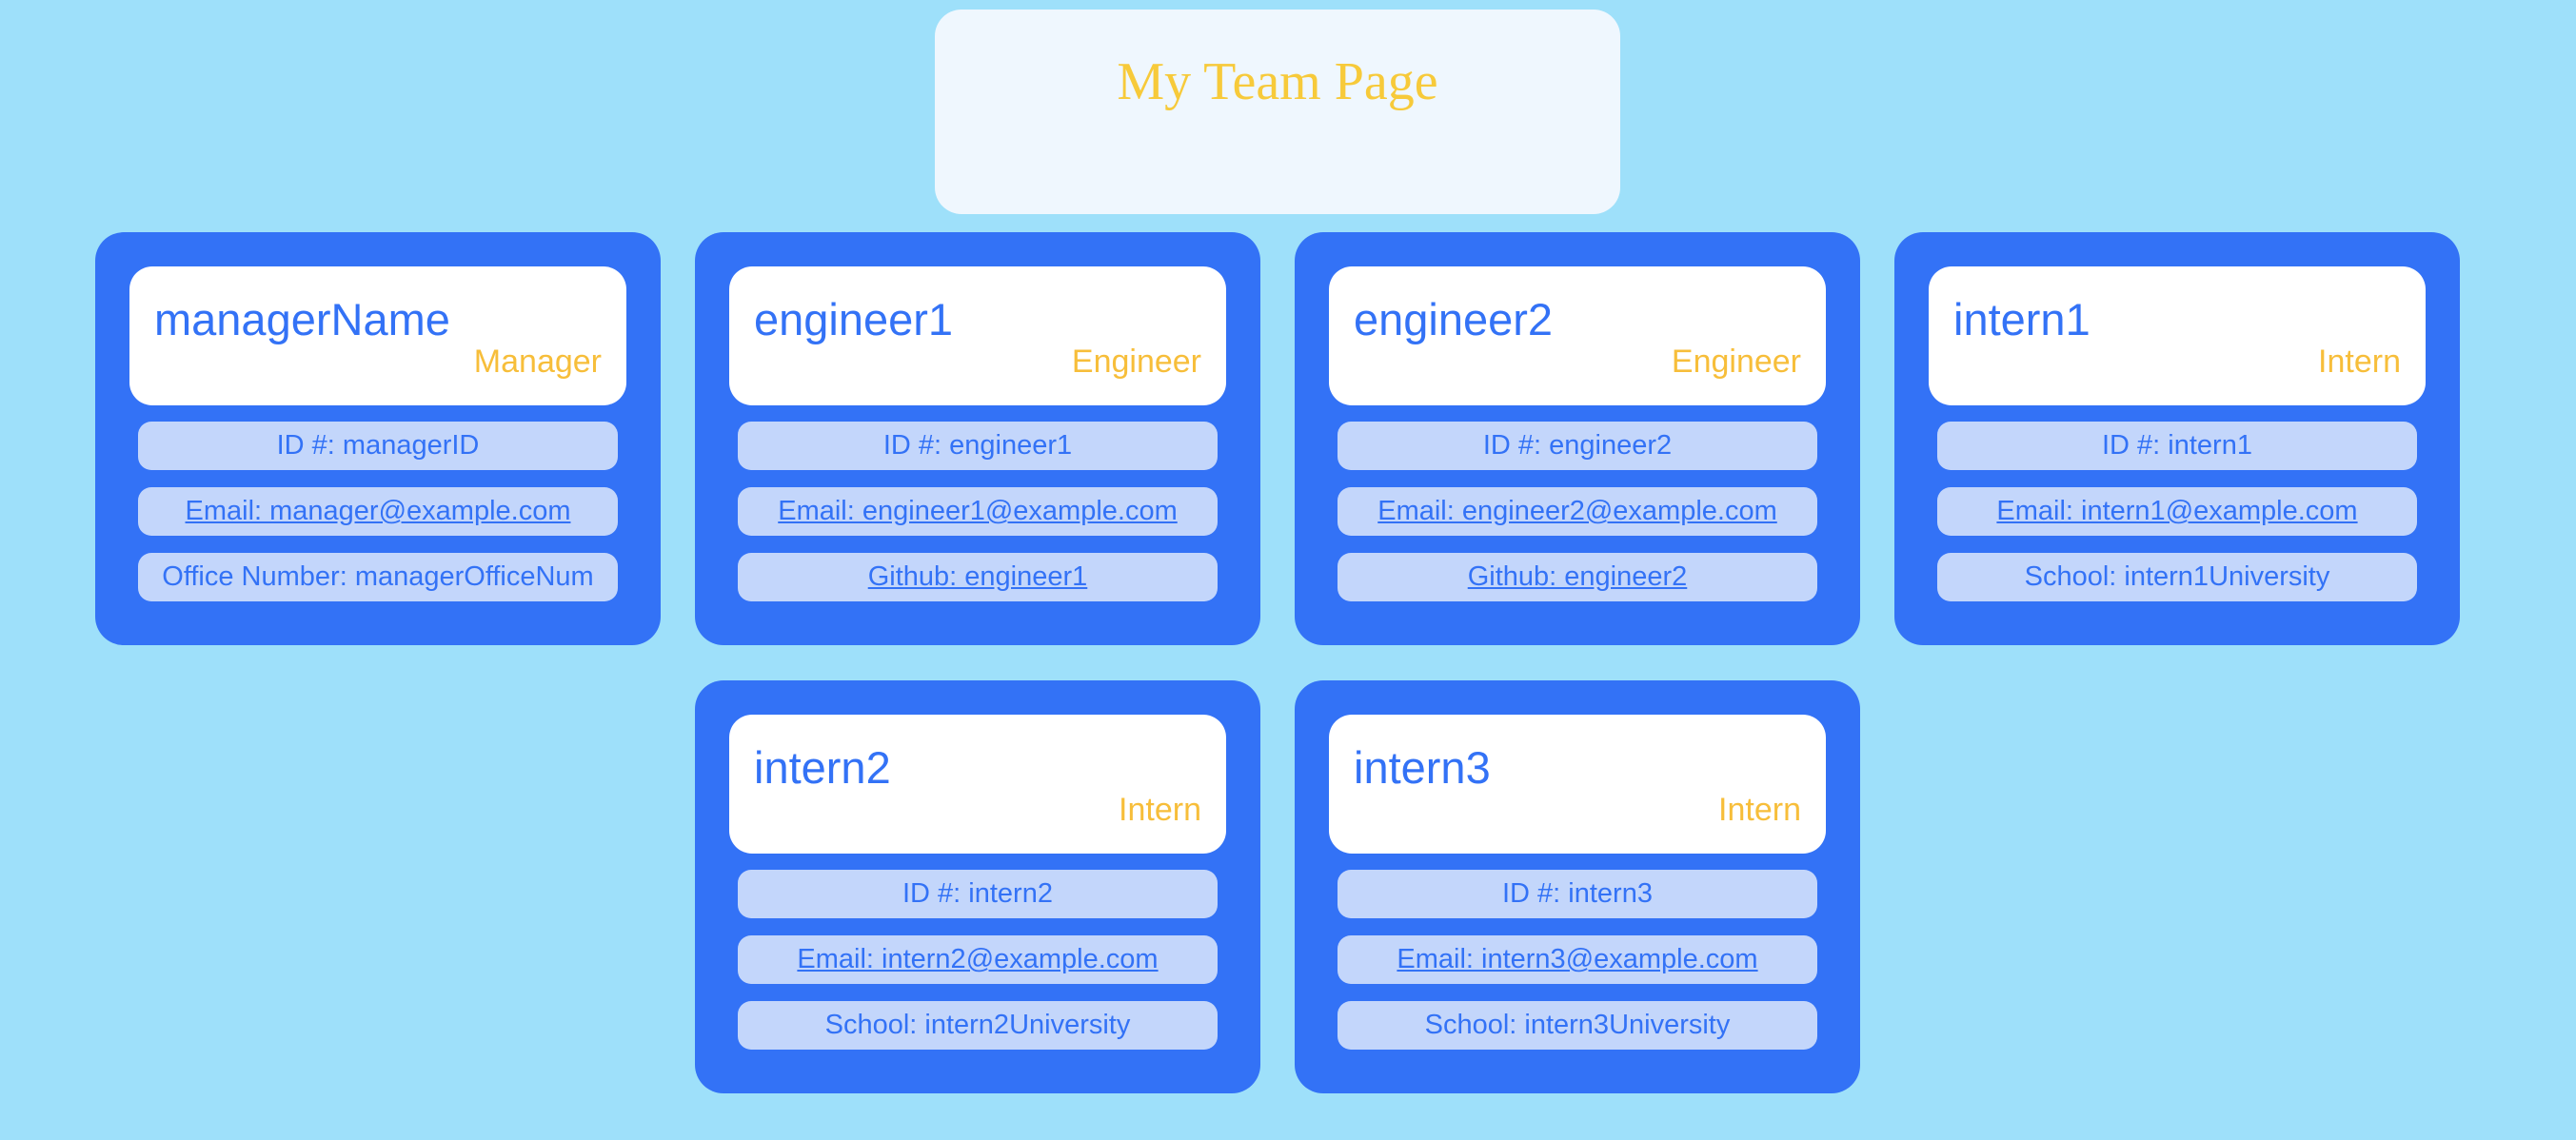 The height and width of the screenshot is (1140, 2576). I want to click on employee-id: ID #: intern3, so click(1577, 894).